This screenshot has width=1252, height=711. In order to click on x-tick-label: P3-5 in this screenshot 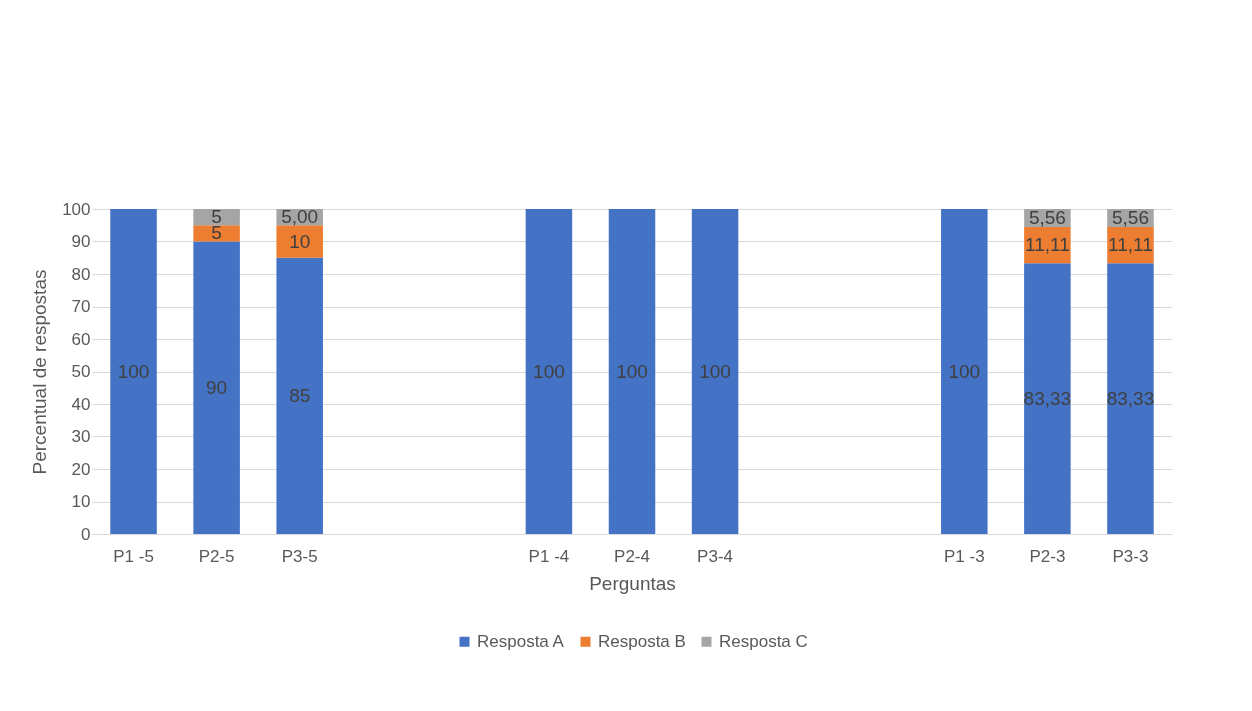, I will do `click(299, 556)`.